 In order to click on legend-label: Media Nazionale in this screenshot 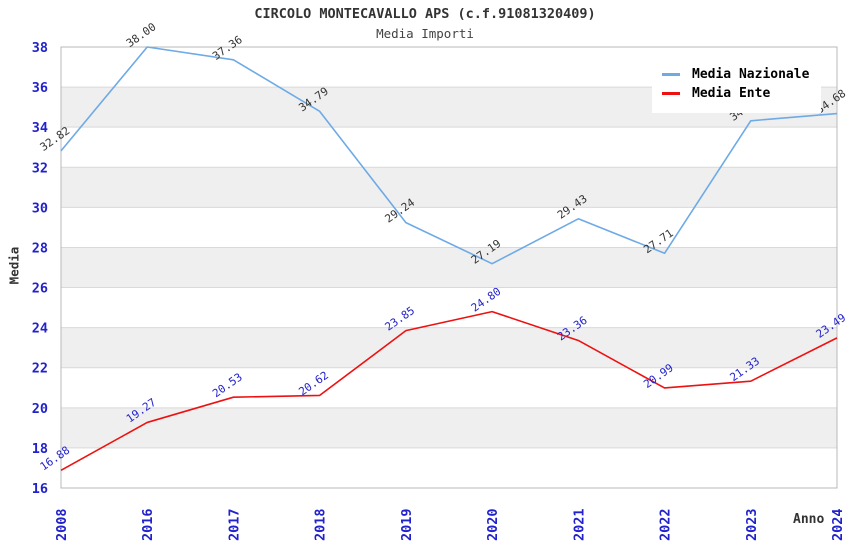, I will do `click(751, 74)`.